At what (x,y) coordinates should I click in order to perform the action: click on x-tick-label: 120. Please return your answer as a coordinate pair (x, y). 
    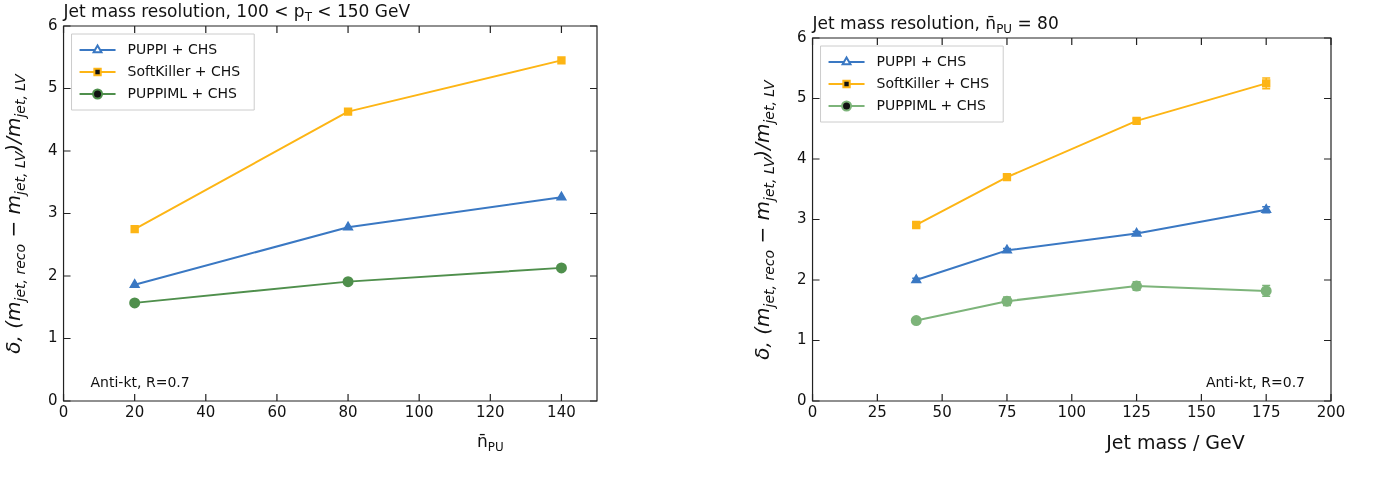
    Looking at the image, I should click on (490, 411).